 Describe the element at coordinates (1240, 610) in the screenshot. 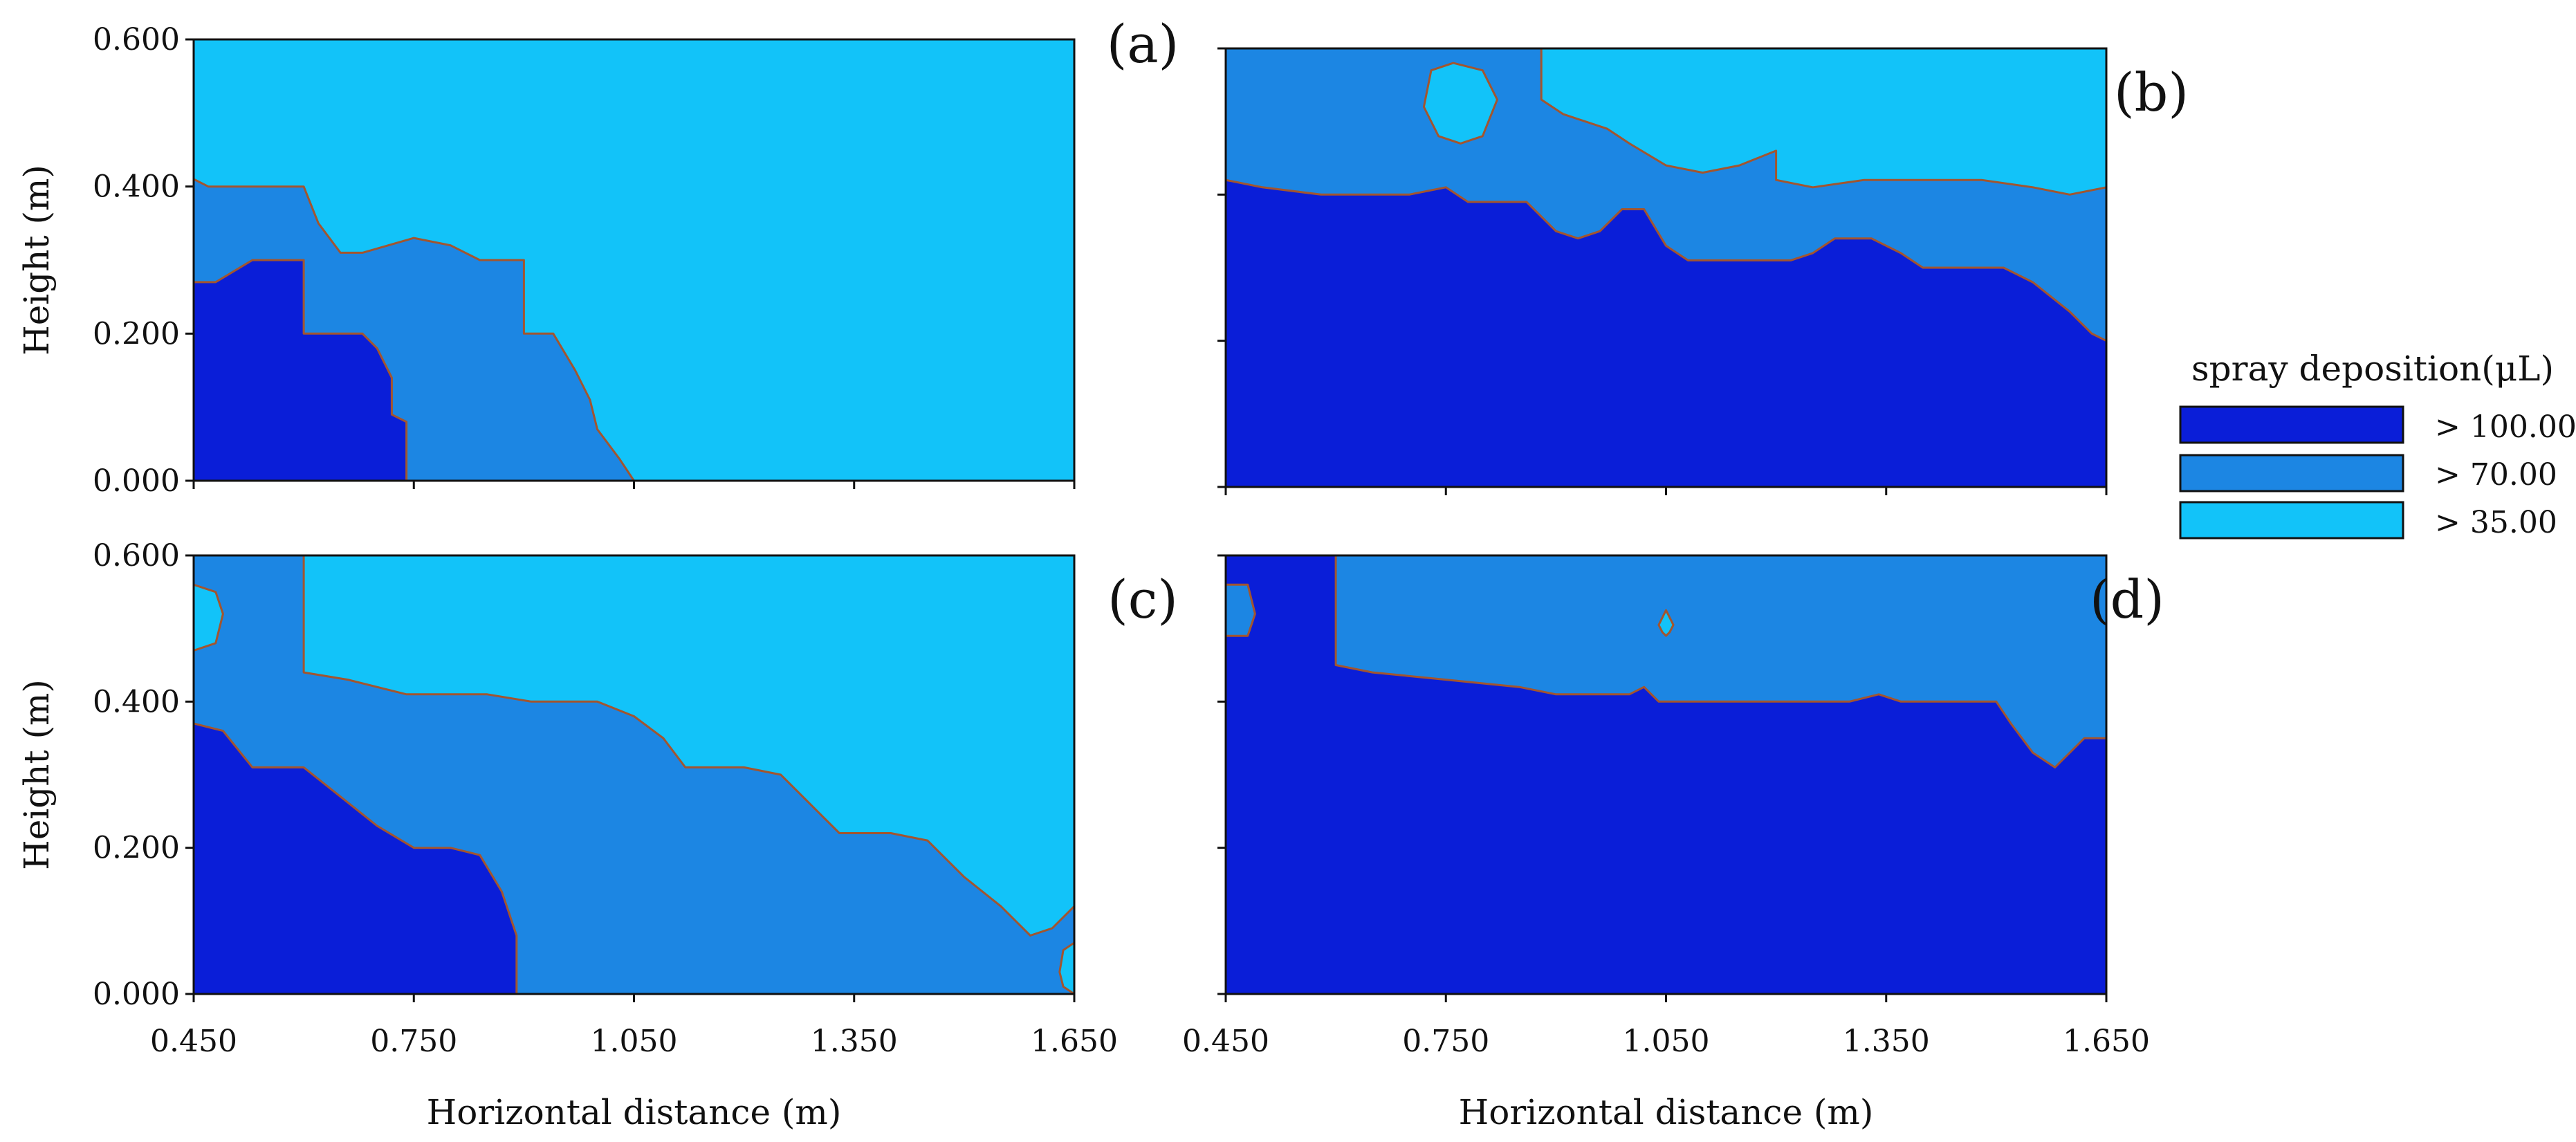

I see `contour-region` at that location.